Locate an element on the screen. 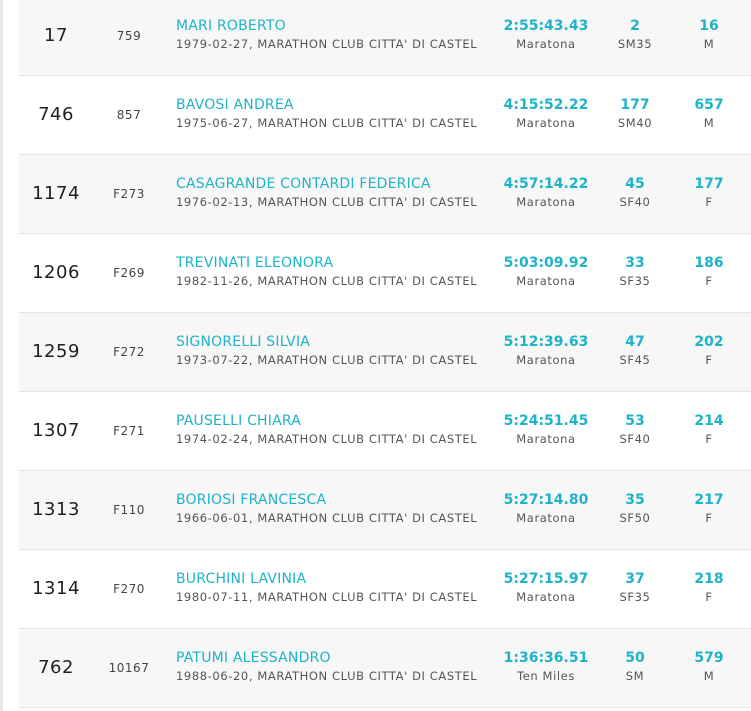 This screenshot has width=751, height=711. overall-position: 1307 is located at coordinates (56, 430).